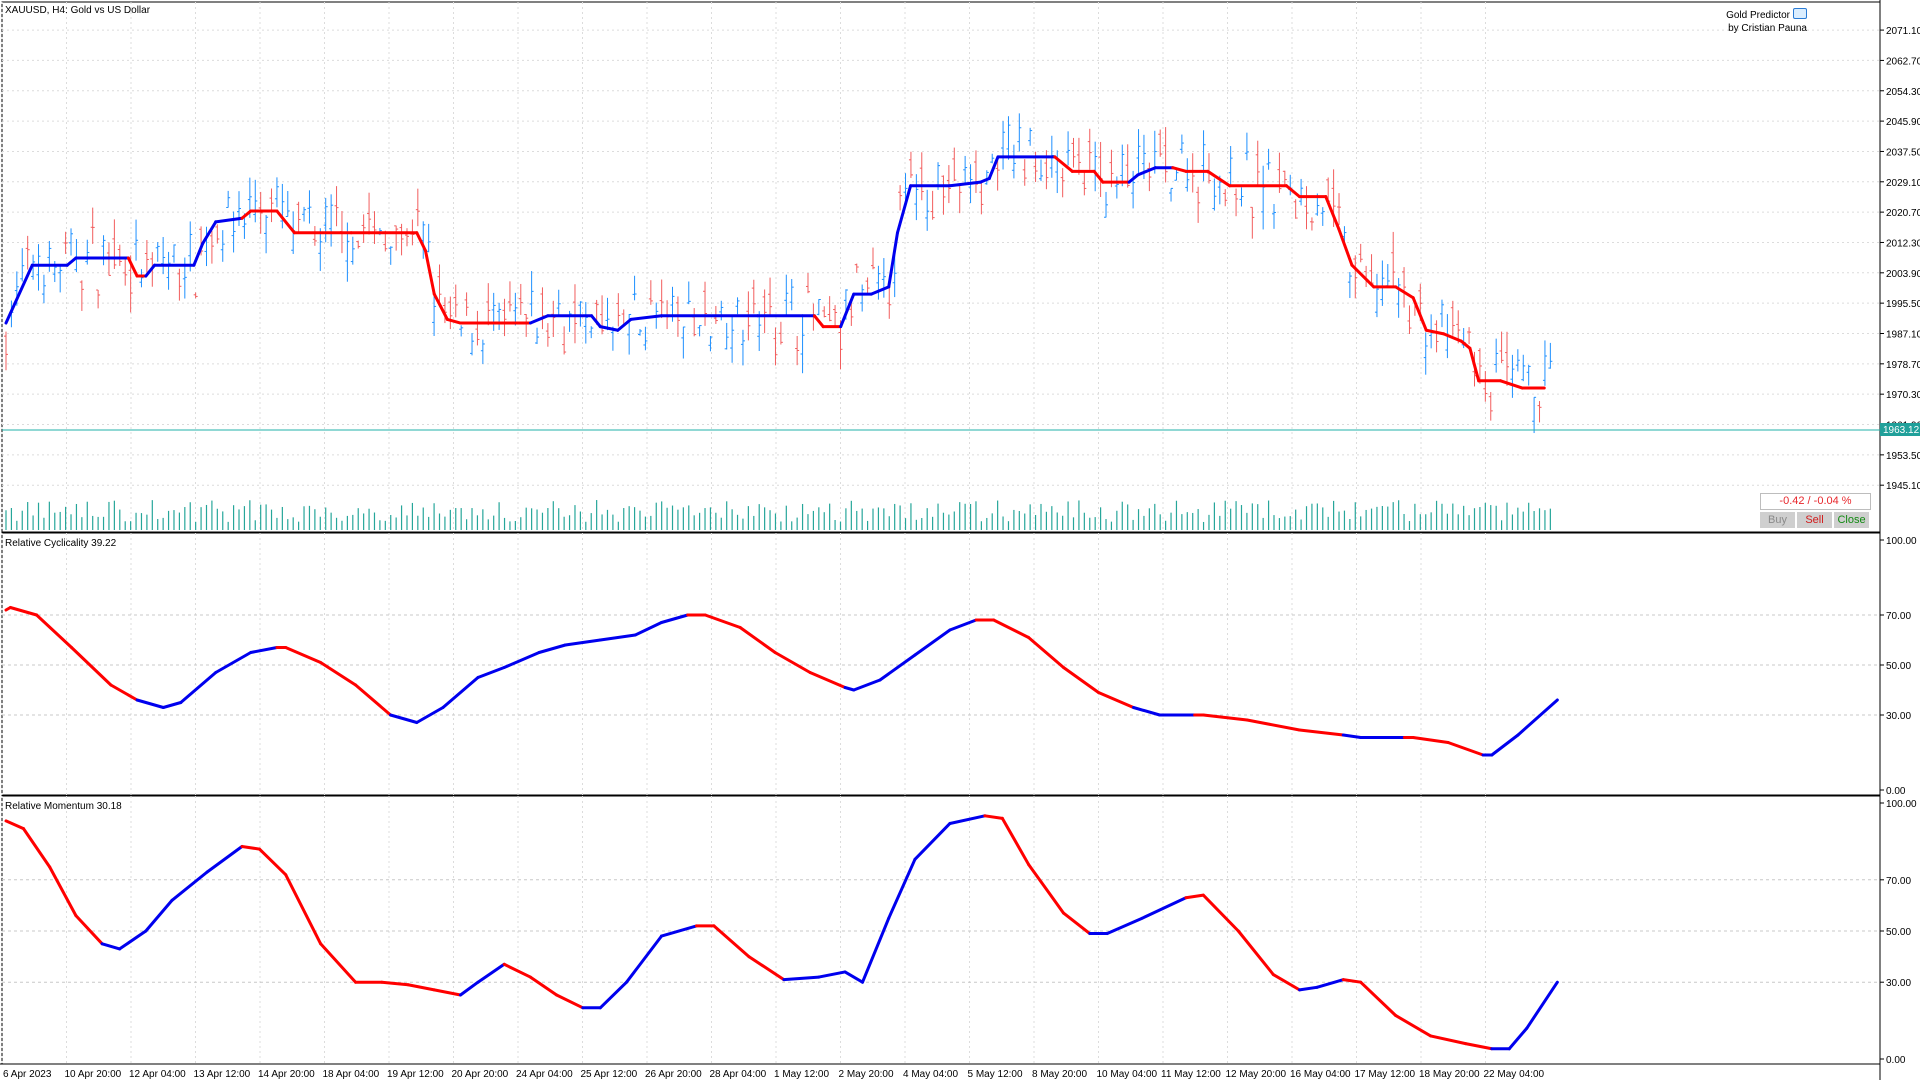 This screenshot has height=1080, width=1920. I want to click on price-change-box: -0.42 / -0.04 %, so click(1815, 501).